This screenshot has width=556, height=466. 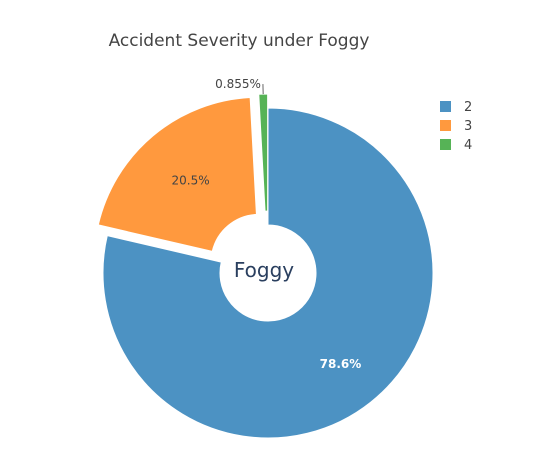 I want to click on legend-label-2: 2, so click(x=468, y=107).